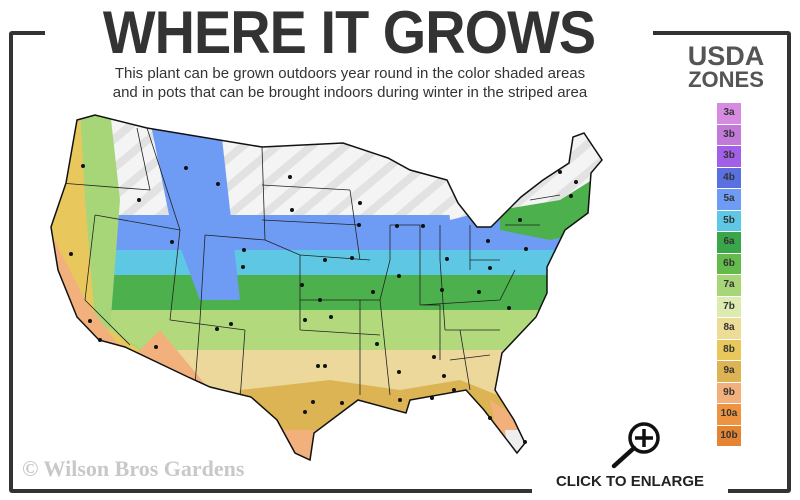 The width and height of the screenshot is (800, 500). I want to click on magnifier-plus-icon, so click(638, 445).